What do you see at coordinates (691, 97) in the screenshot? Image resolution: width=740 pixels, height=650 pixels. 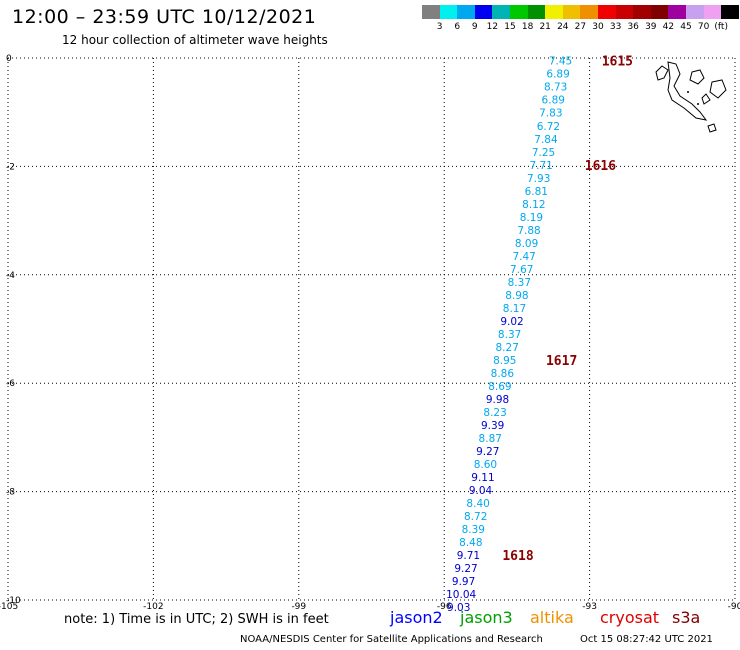 I see `galapagos-coastline` at bounding box center [691, 97].